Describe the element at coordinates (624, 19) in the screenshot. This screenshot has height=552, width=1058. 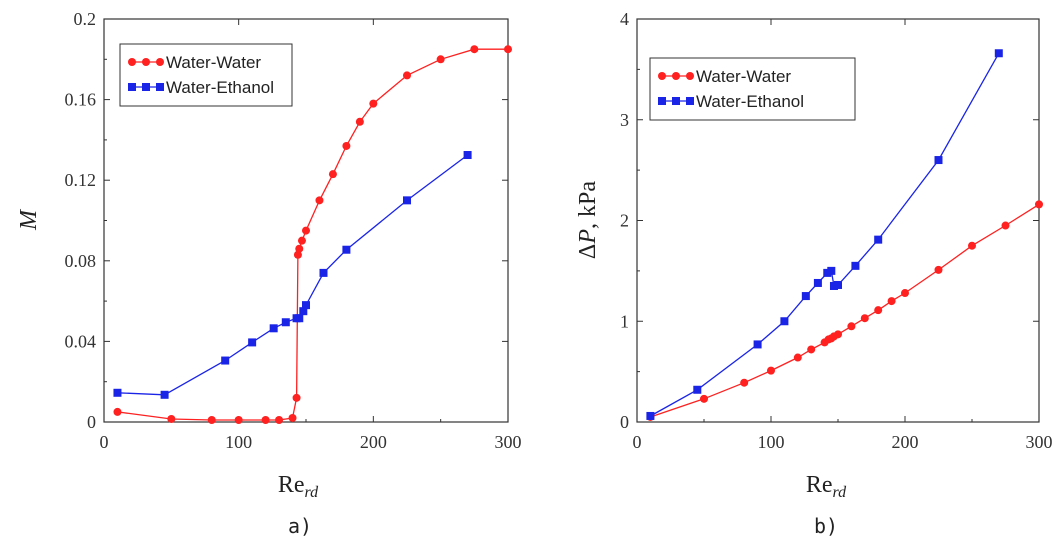
I see `y-tick-label: 4` at that location.